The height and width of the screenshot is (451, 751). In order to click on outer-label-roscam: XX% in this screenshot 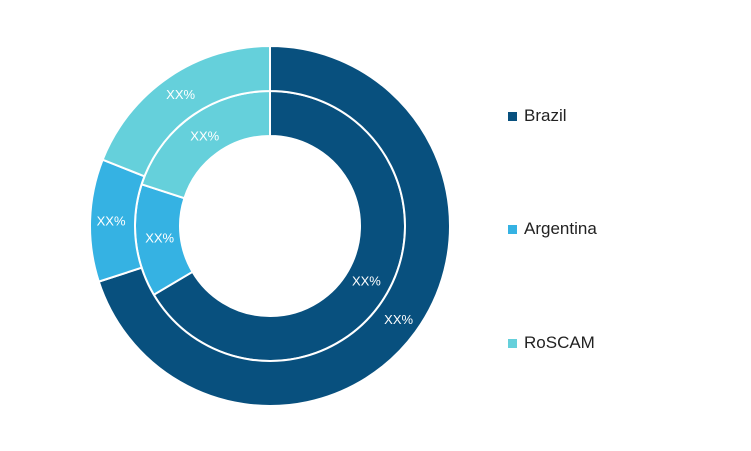, I will do `click(180, 94)`.